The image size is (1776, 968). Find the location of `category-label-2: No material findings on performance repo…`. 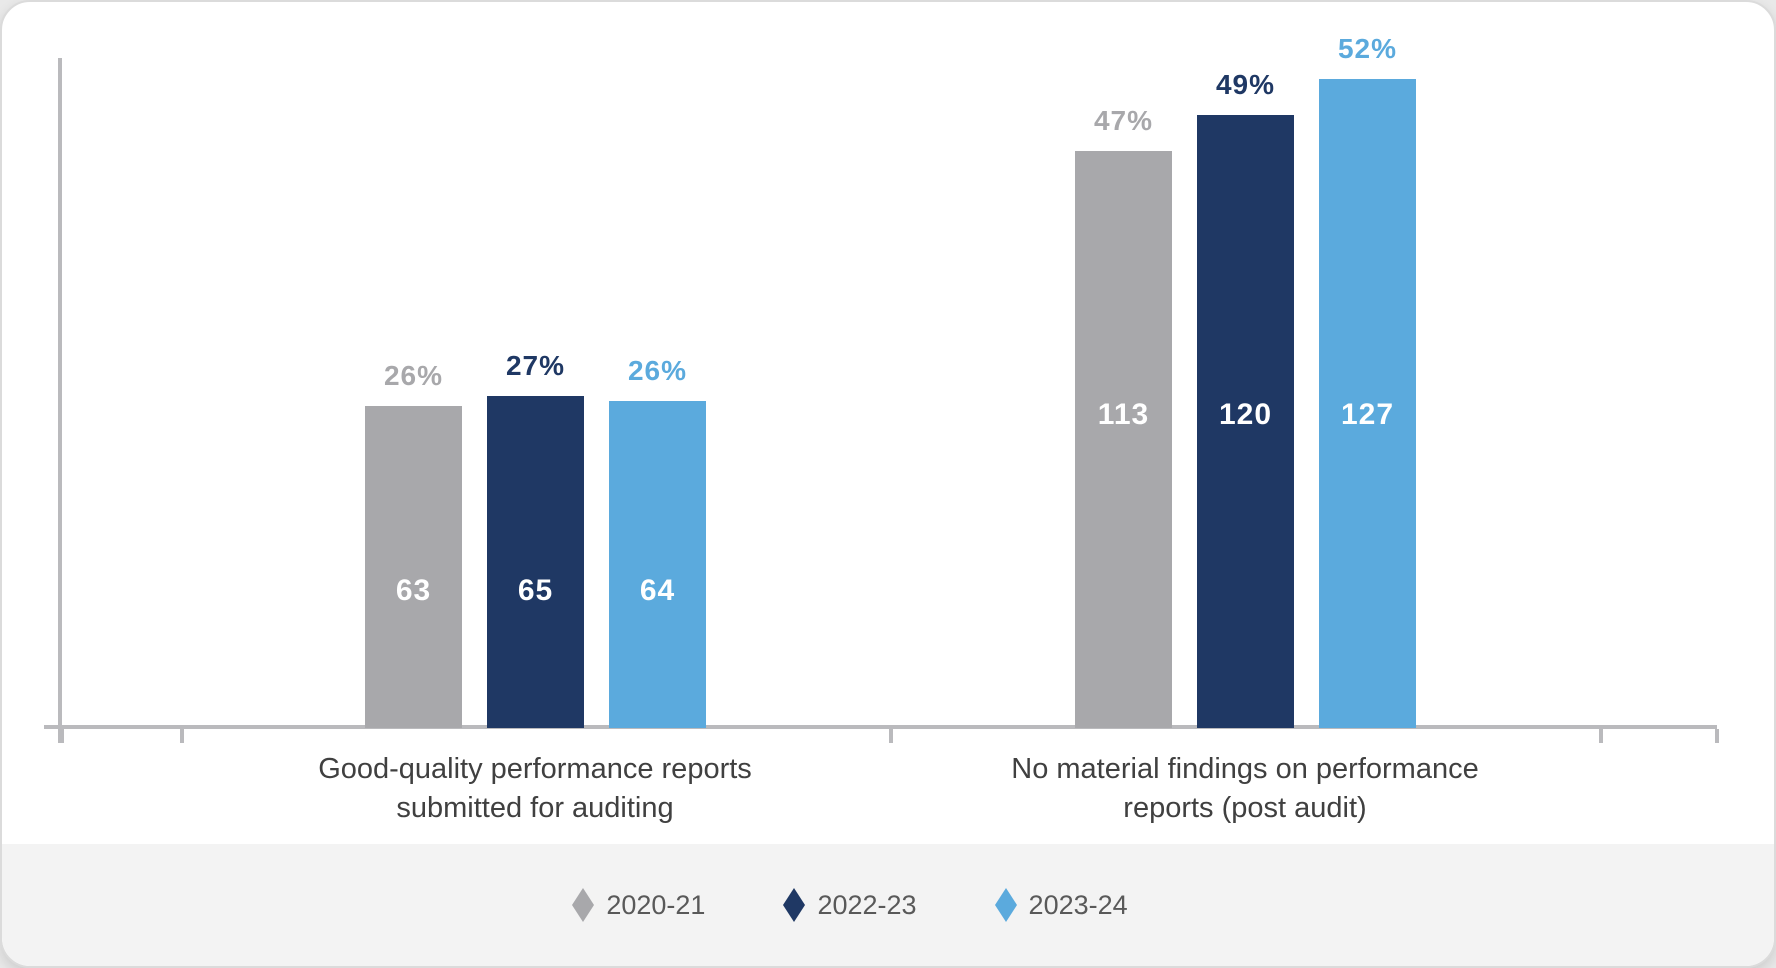

category-label-2: No material findings on performance repo… is located at coordinates (1245, 789).